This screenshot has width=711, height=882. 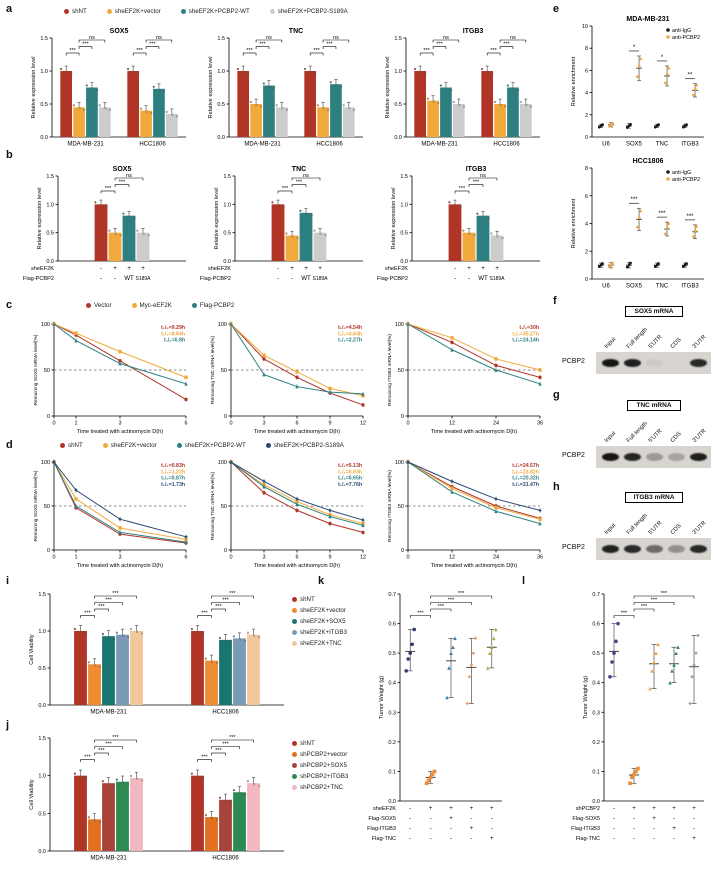 I want to click on svg-text: MDA-MB-231, so click(x=439, y=145).